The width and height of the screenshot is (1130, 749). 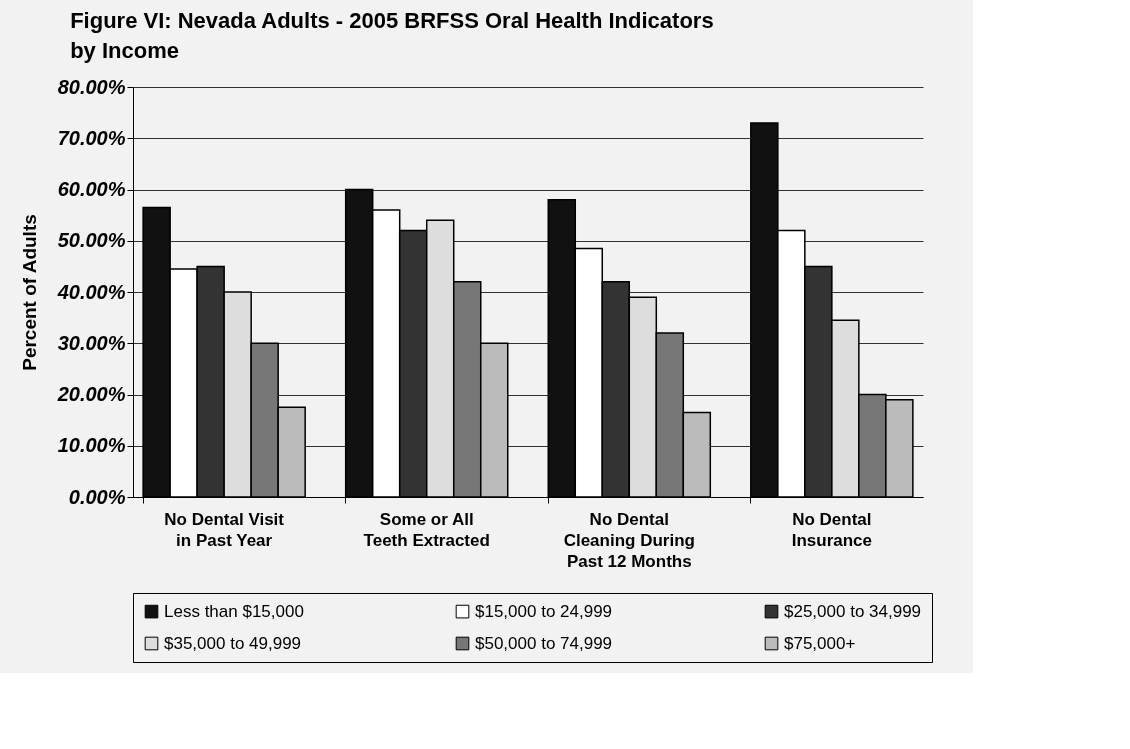 I want to click on legend-label: $35,000 to 49,999, so click(x=233, y=643).